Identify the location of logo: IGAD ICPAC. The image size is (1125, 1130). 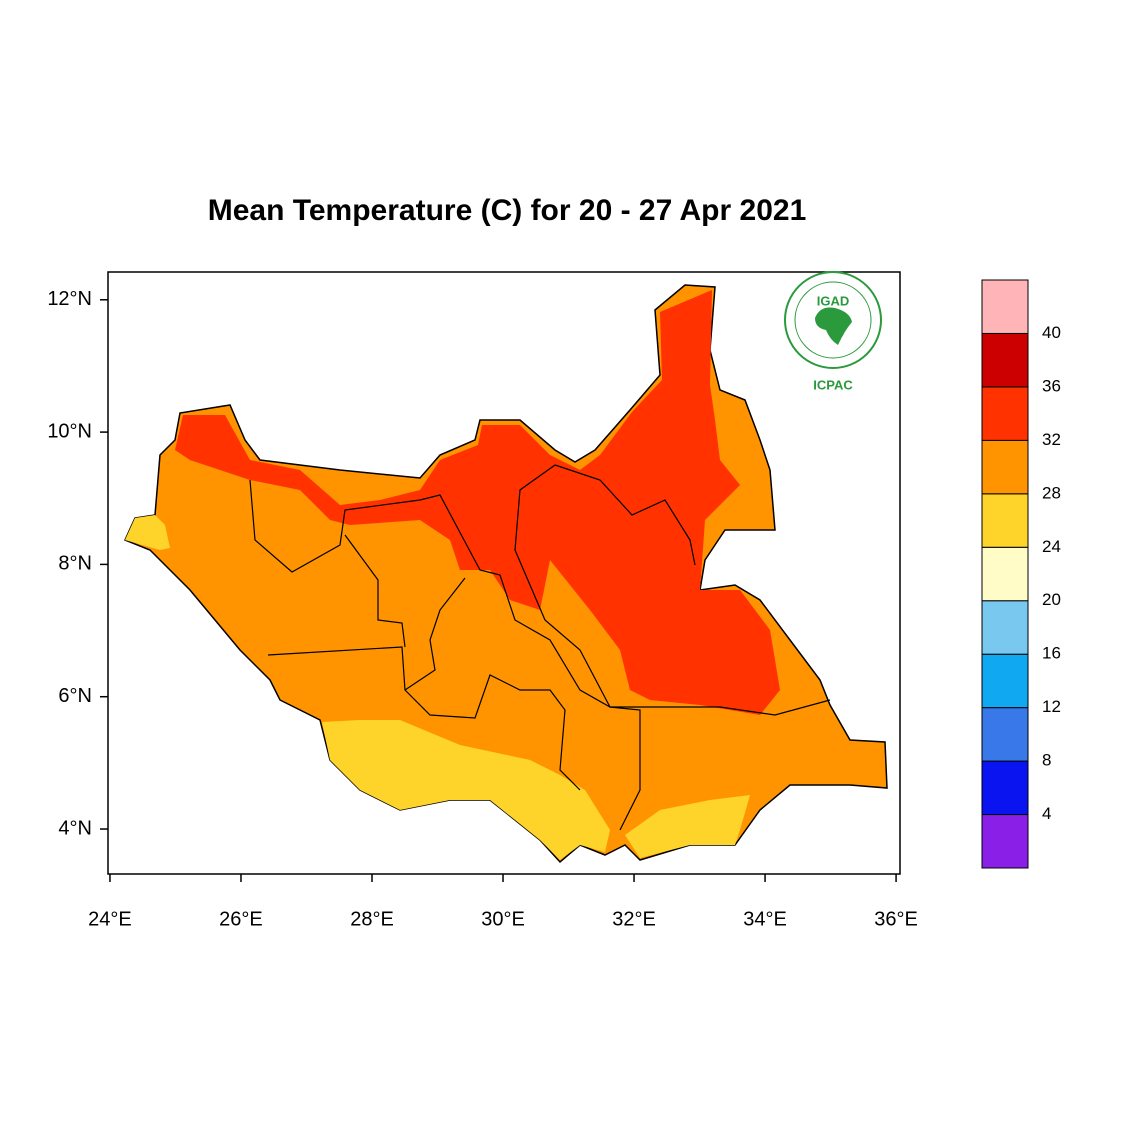
(833, 331).